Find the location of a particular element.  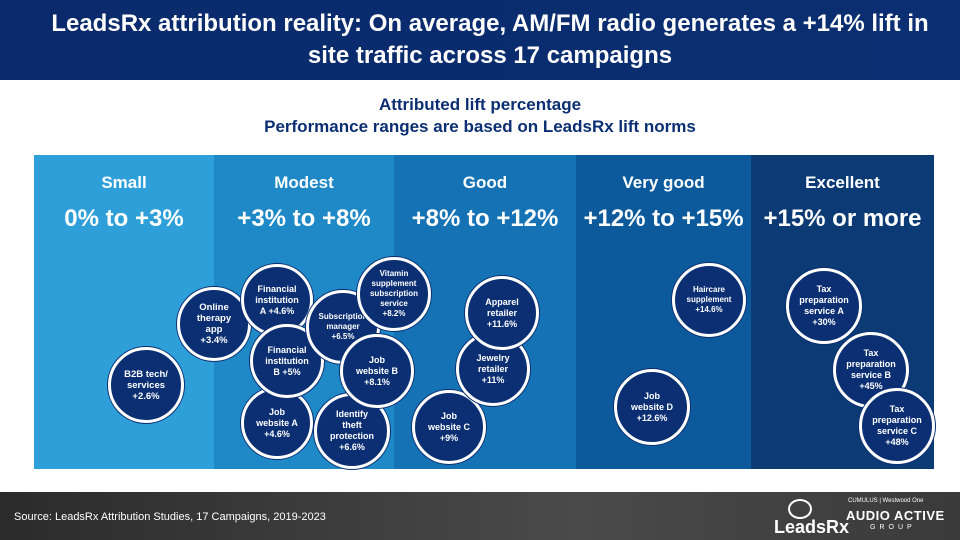

leadsrx-logo: LeadsRx is located at coordinates (811, 518).